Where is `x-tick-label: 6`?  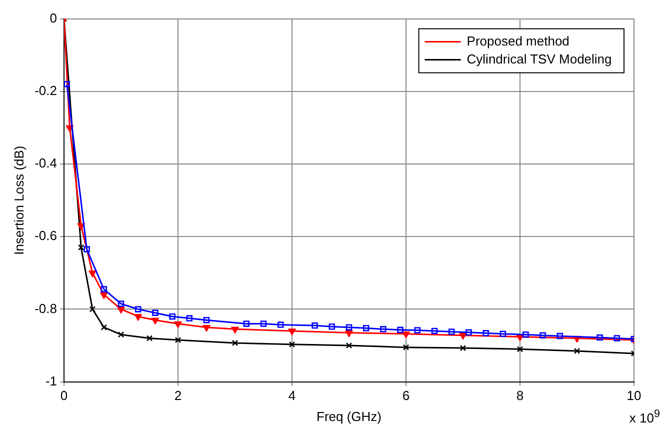
x-tick-label: 6 is located at coordinates (406, 396).